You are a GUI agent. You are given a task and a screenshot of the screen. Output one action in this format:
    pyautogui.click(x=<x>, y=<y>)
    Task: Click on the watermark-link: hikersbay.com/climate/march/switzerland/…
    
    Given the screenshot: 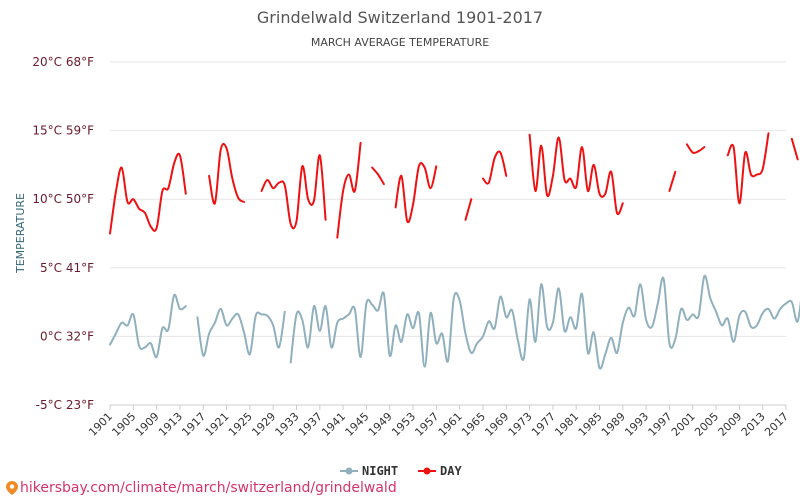 What is the action you would take?
    pyautogui.click(x=208, y=488)
    